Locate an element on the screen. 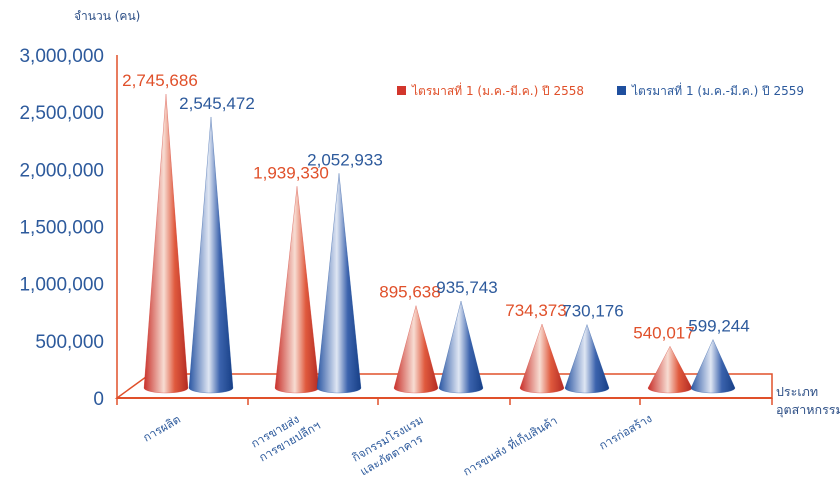 The height and width of the screenshot is (491, 840). data-label-2558-4: 540,017 is located at coordinates (663, 332).